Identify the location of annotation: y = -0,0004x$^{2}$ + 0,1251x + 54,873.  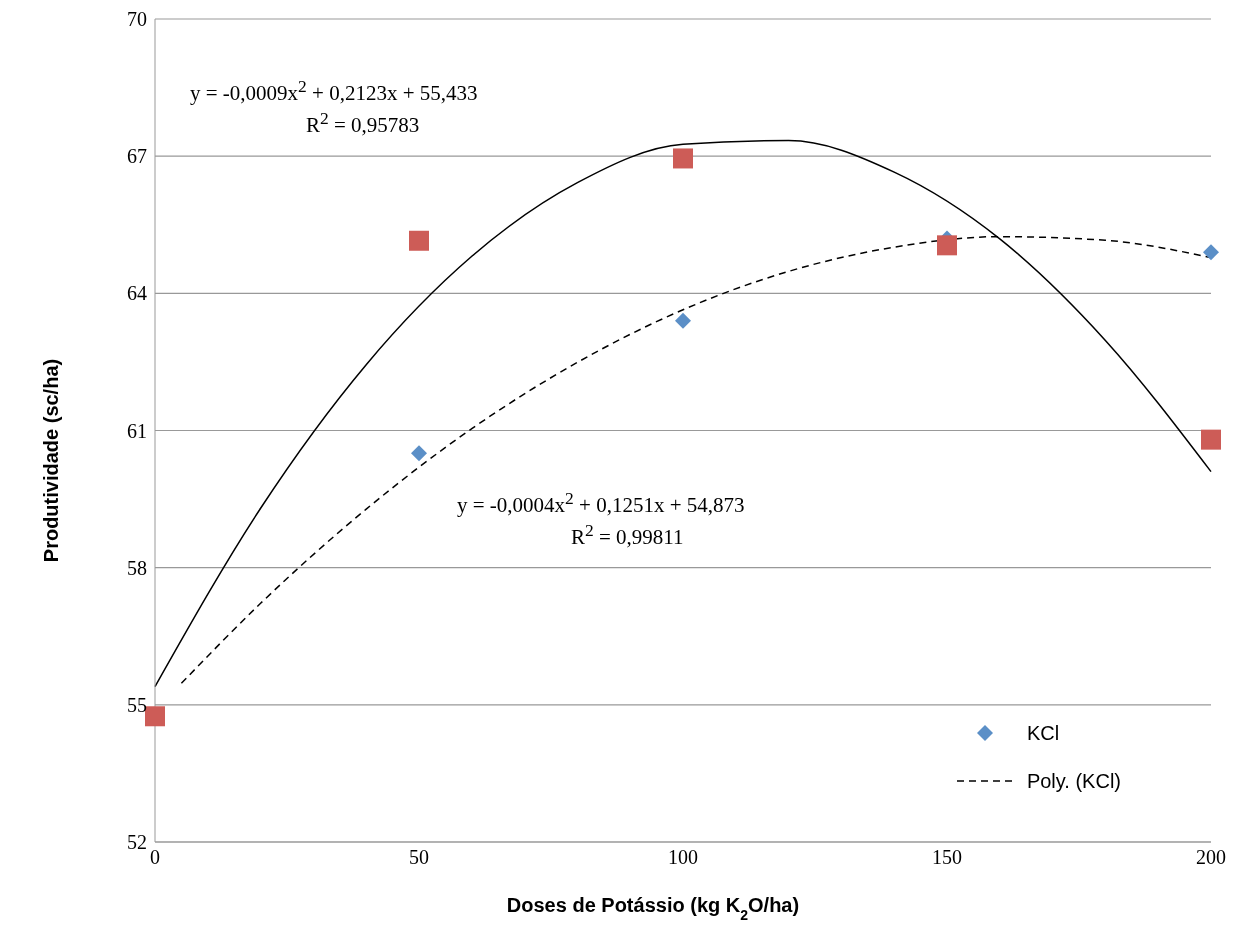
(601, 503).